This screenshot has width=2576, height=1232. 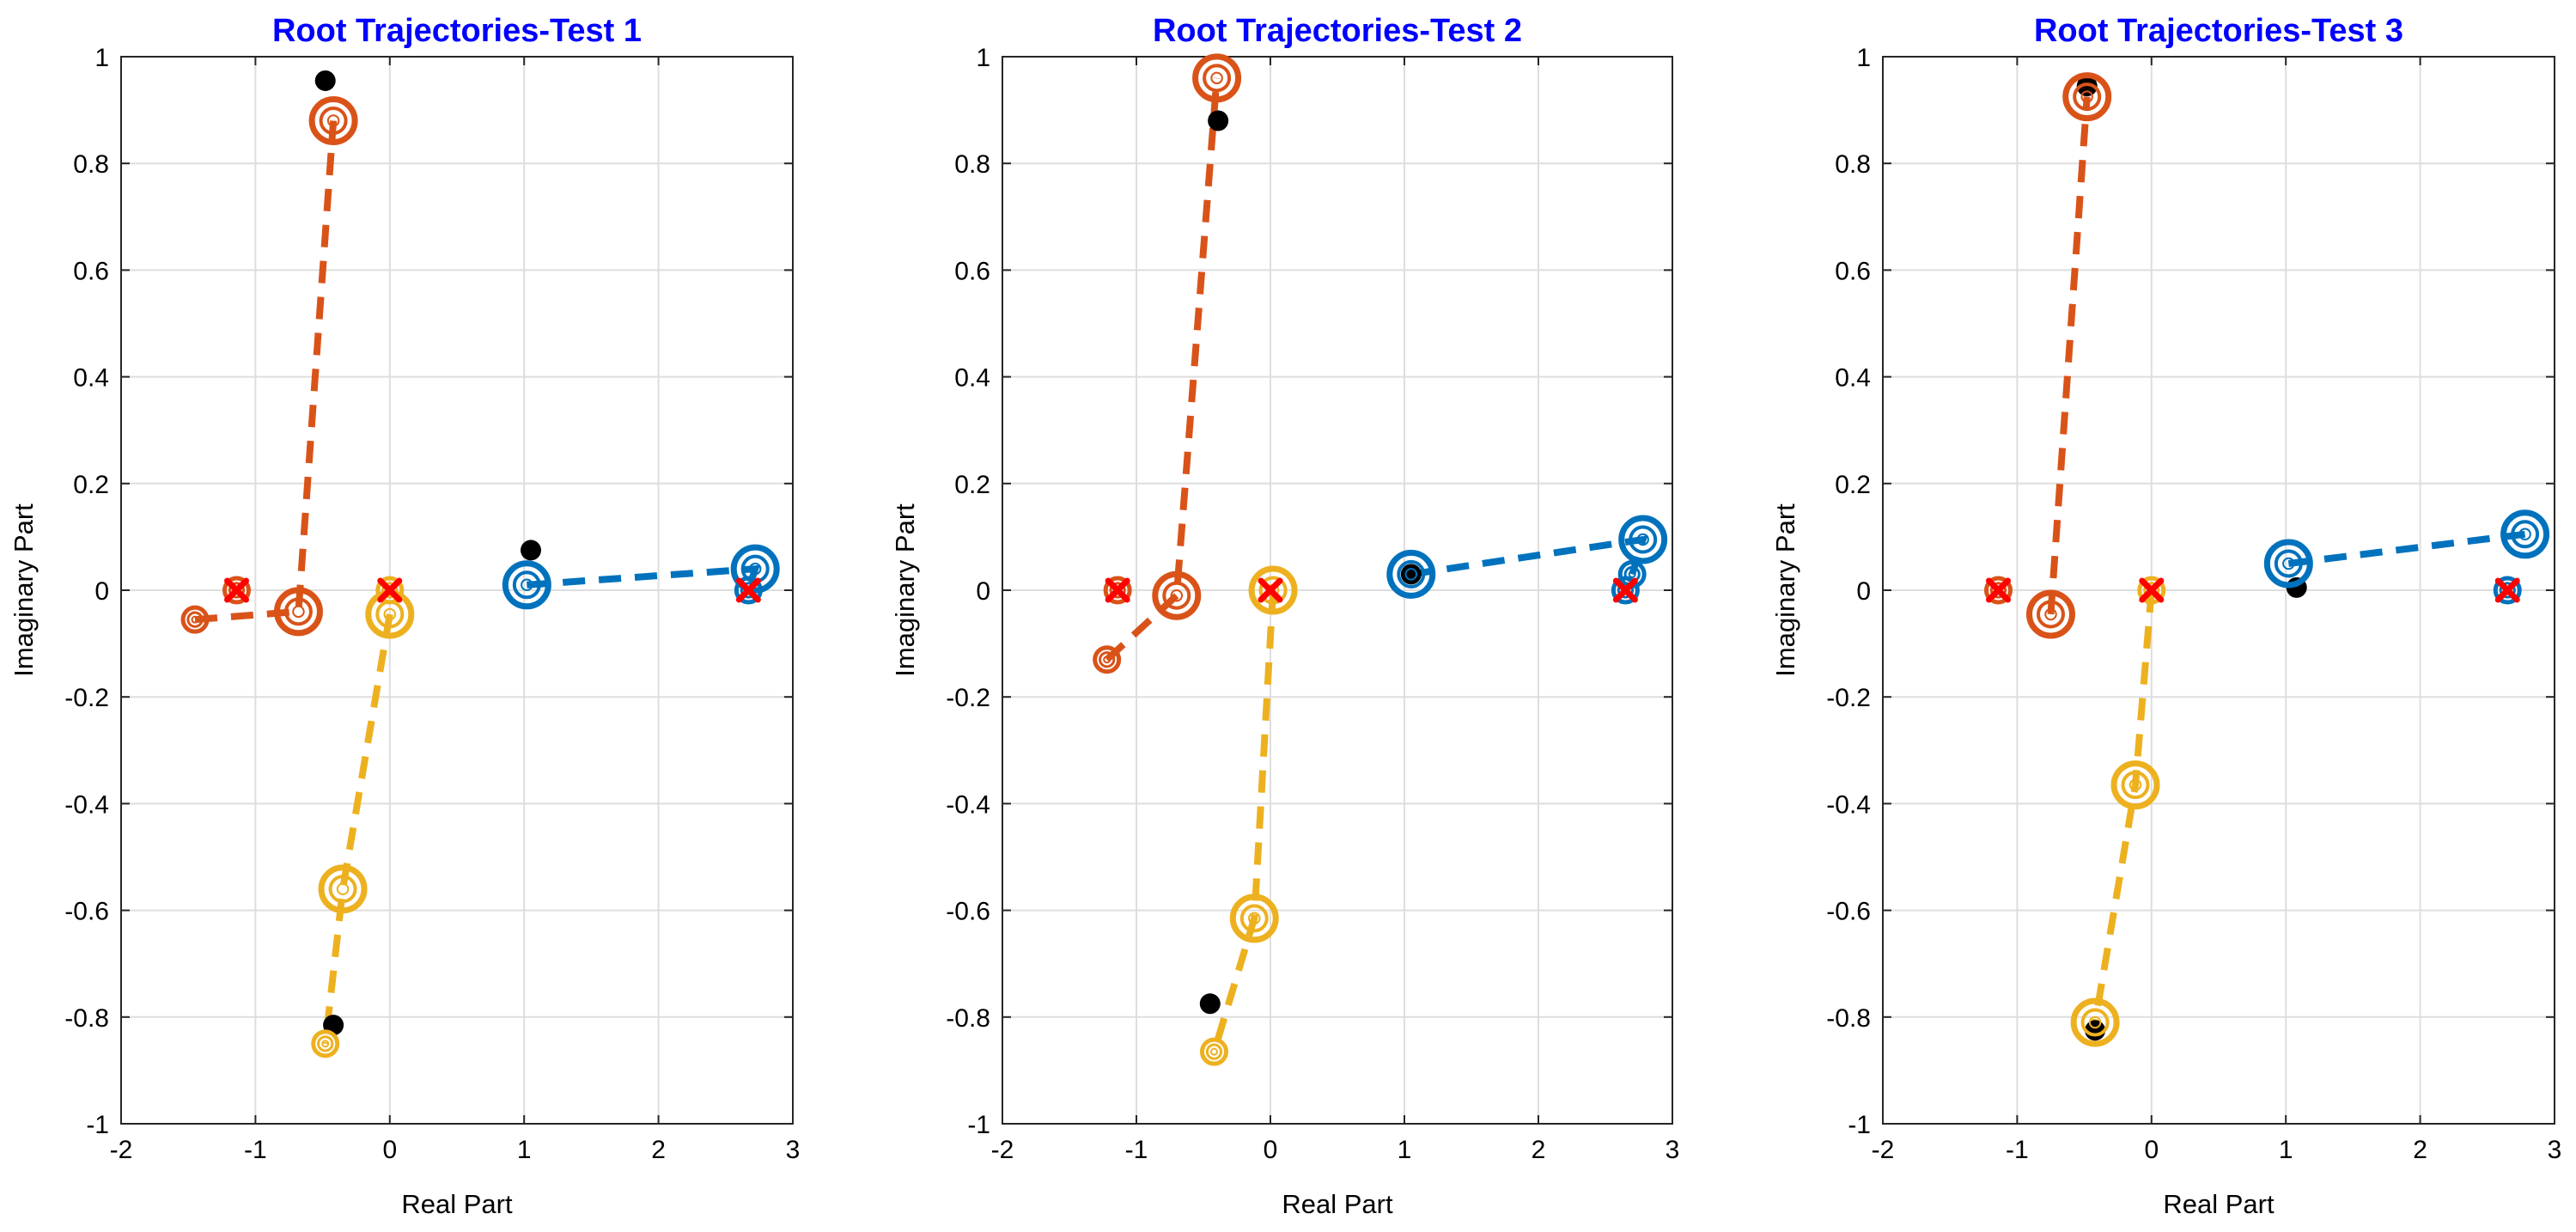 I want to click on y-tick-label: -0.8, so click(x=968, y=1018).